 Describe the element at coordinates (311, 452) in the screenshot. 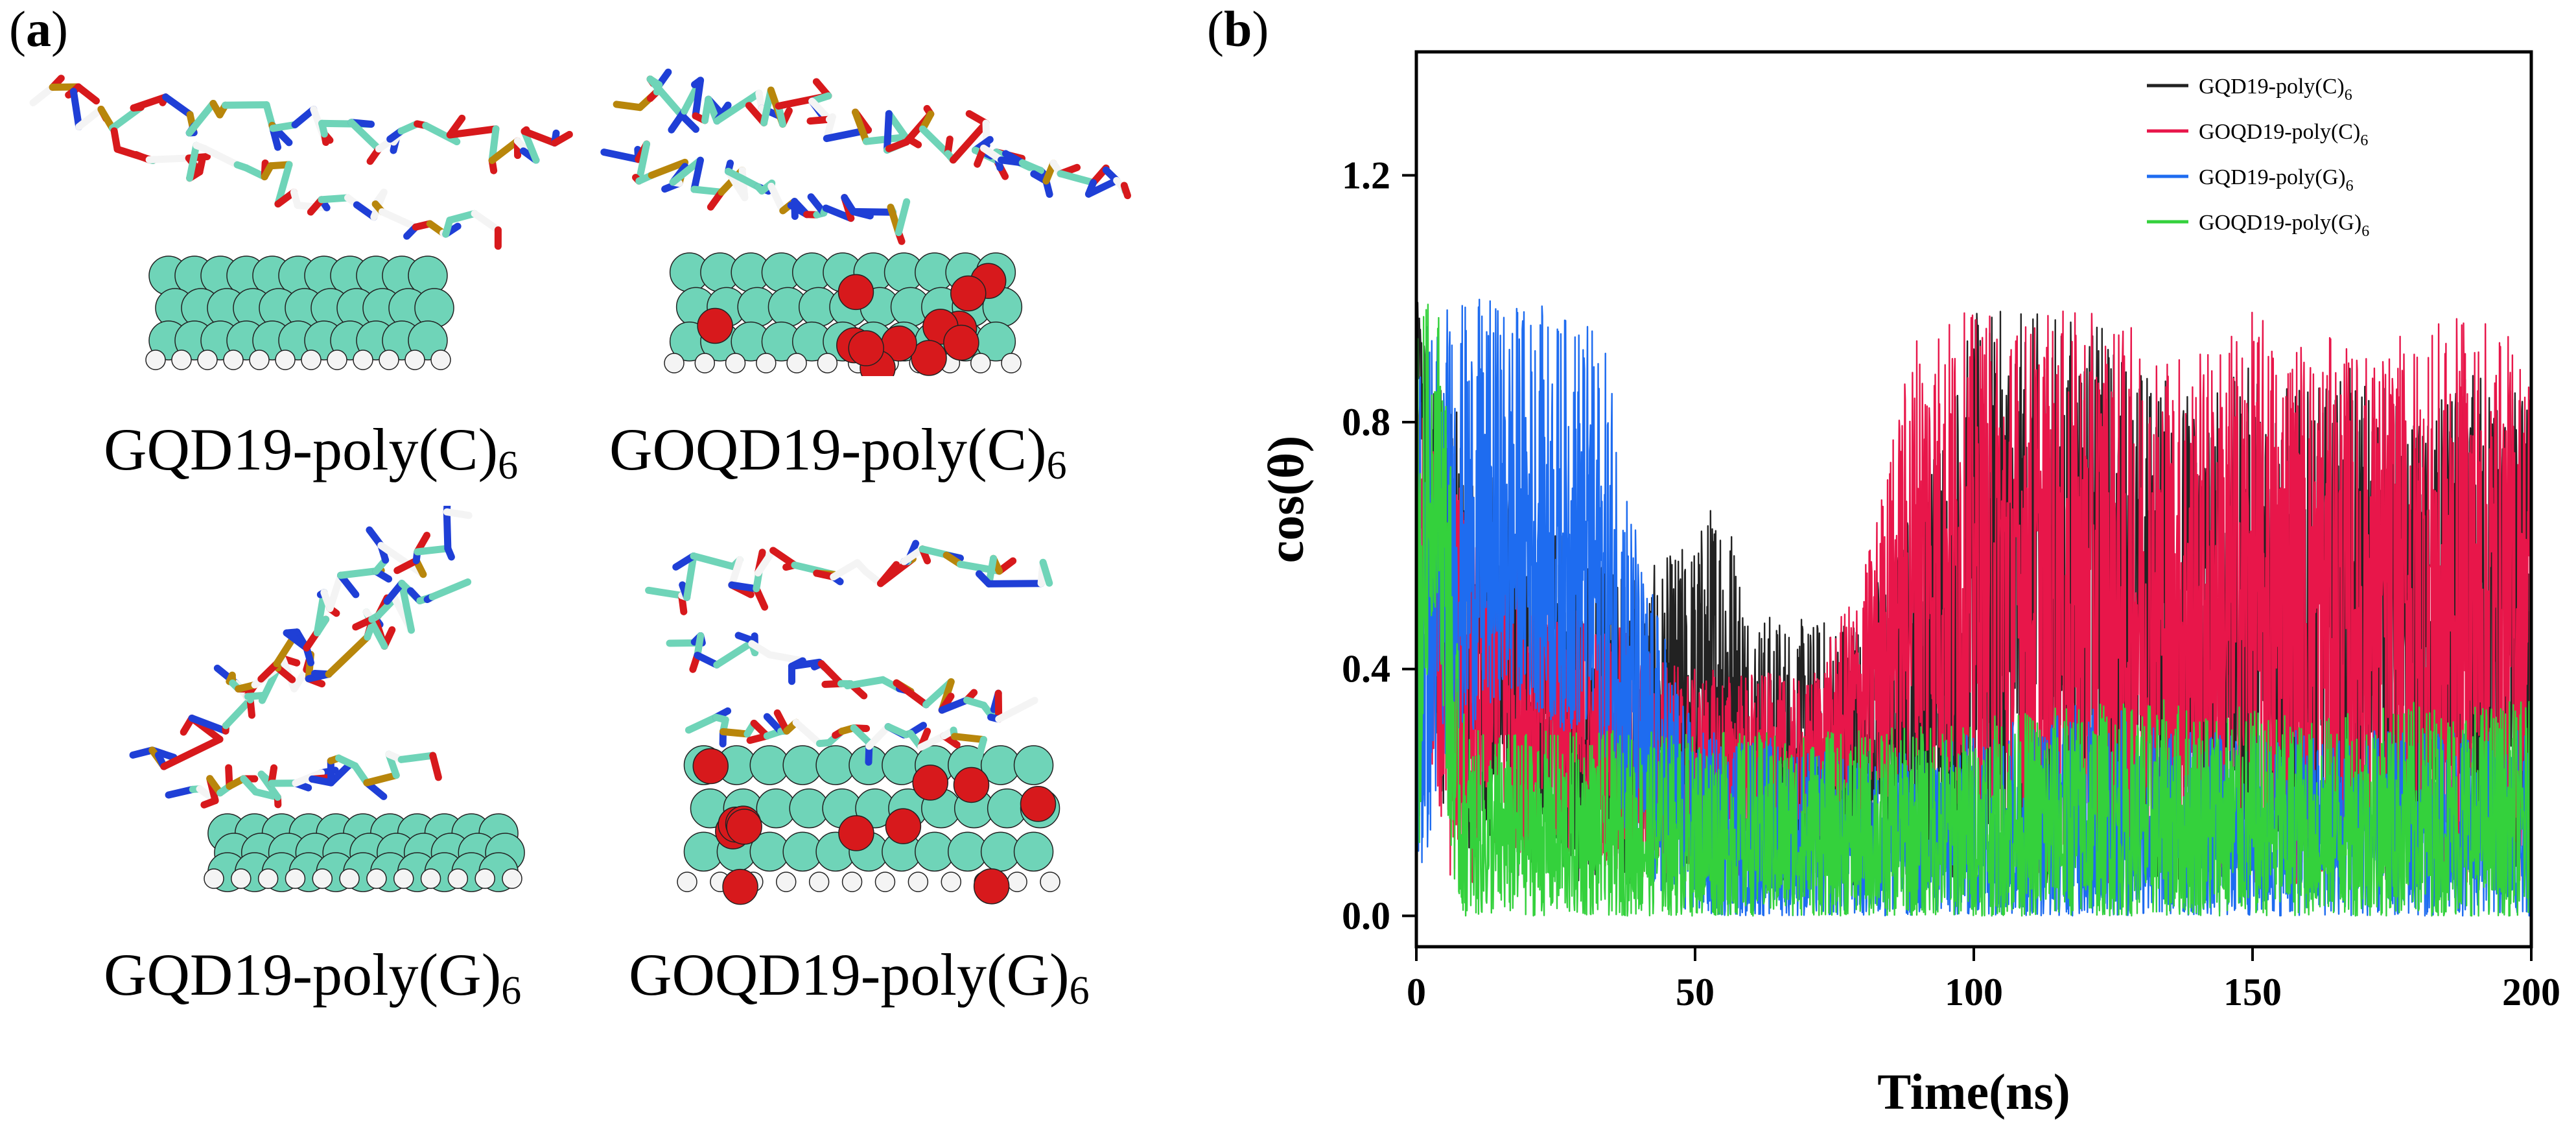

I see `caption-gqd19-polyc6: GQD19-poly(C)6` at that location.